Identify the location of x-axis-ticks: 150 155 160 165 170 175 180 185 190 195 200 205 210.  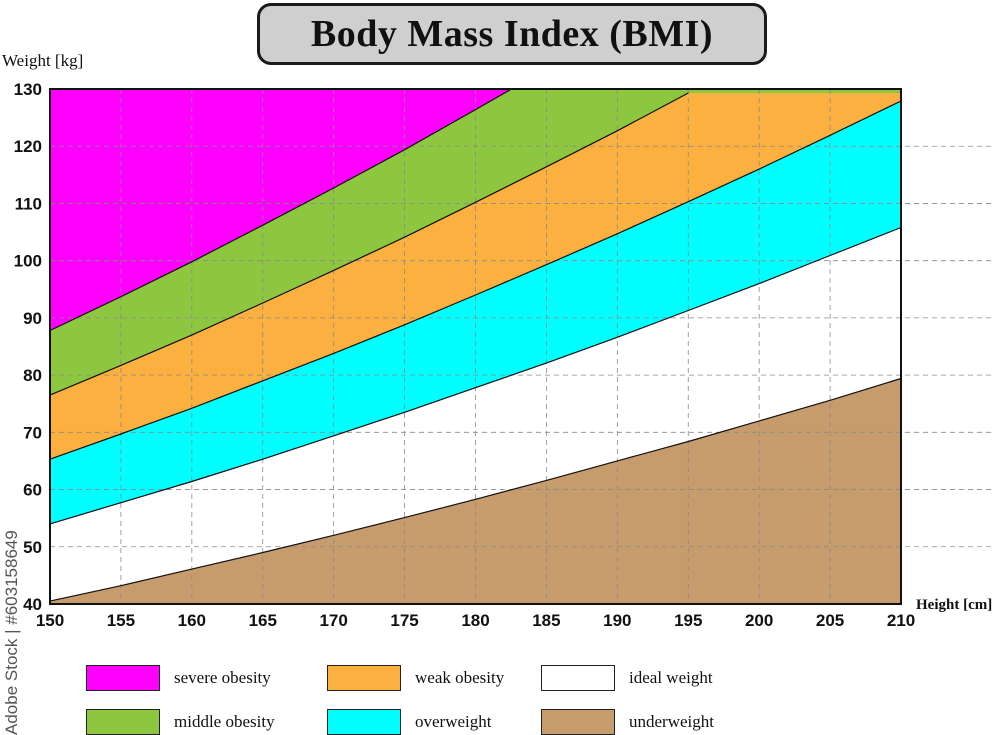
(475, 620).